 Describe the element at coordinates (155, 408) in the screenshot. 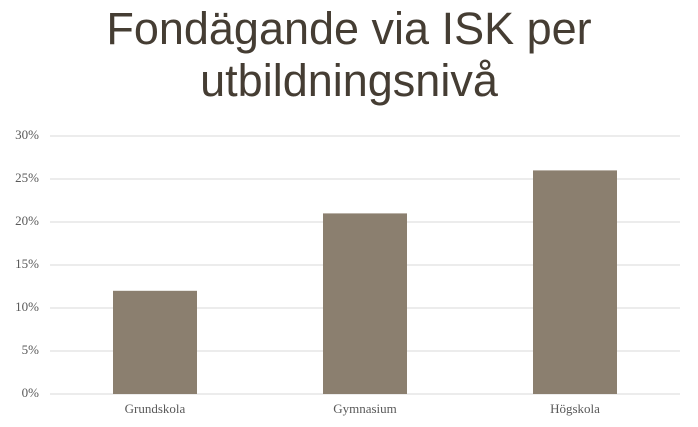

I see `x-tick-label: Grundskola` at that location.